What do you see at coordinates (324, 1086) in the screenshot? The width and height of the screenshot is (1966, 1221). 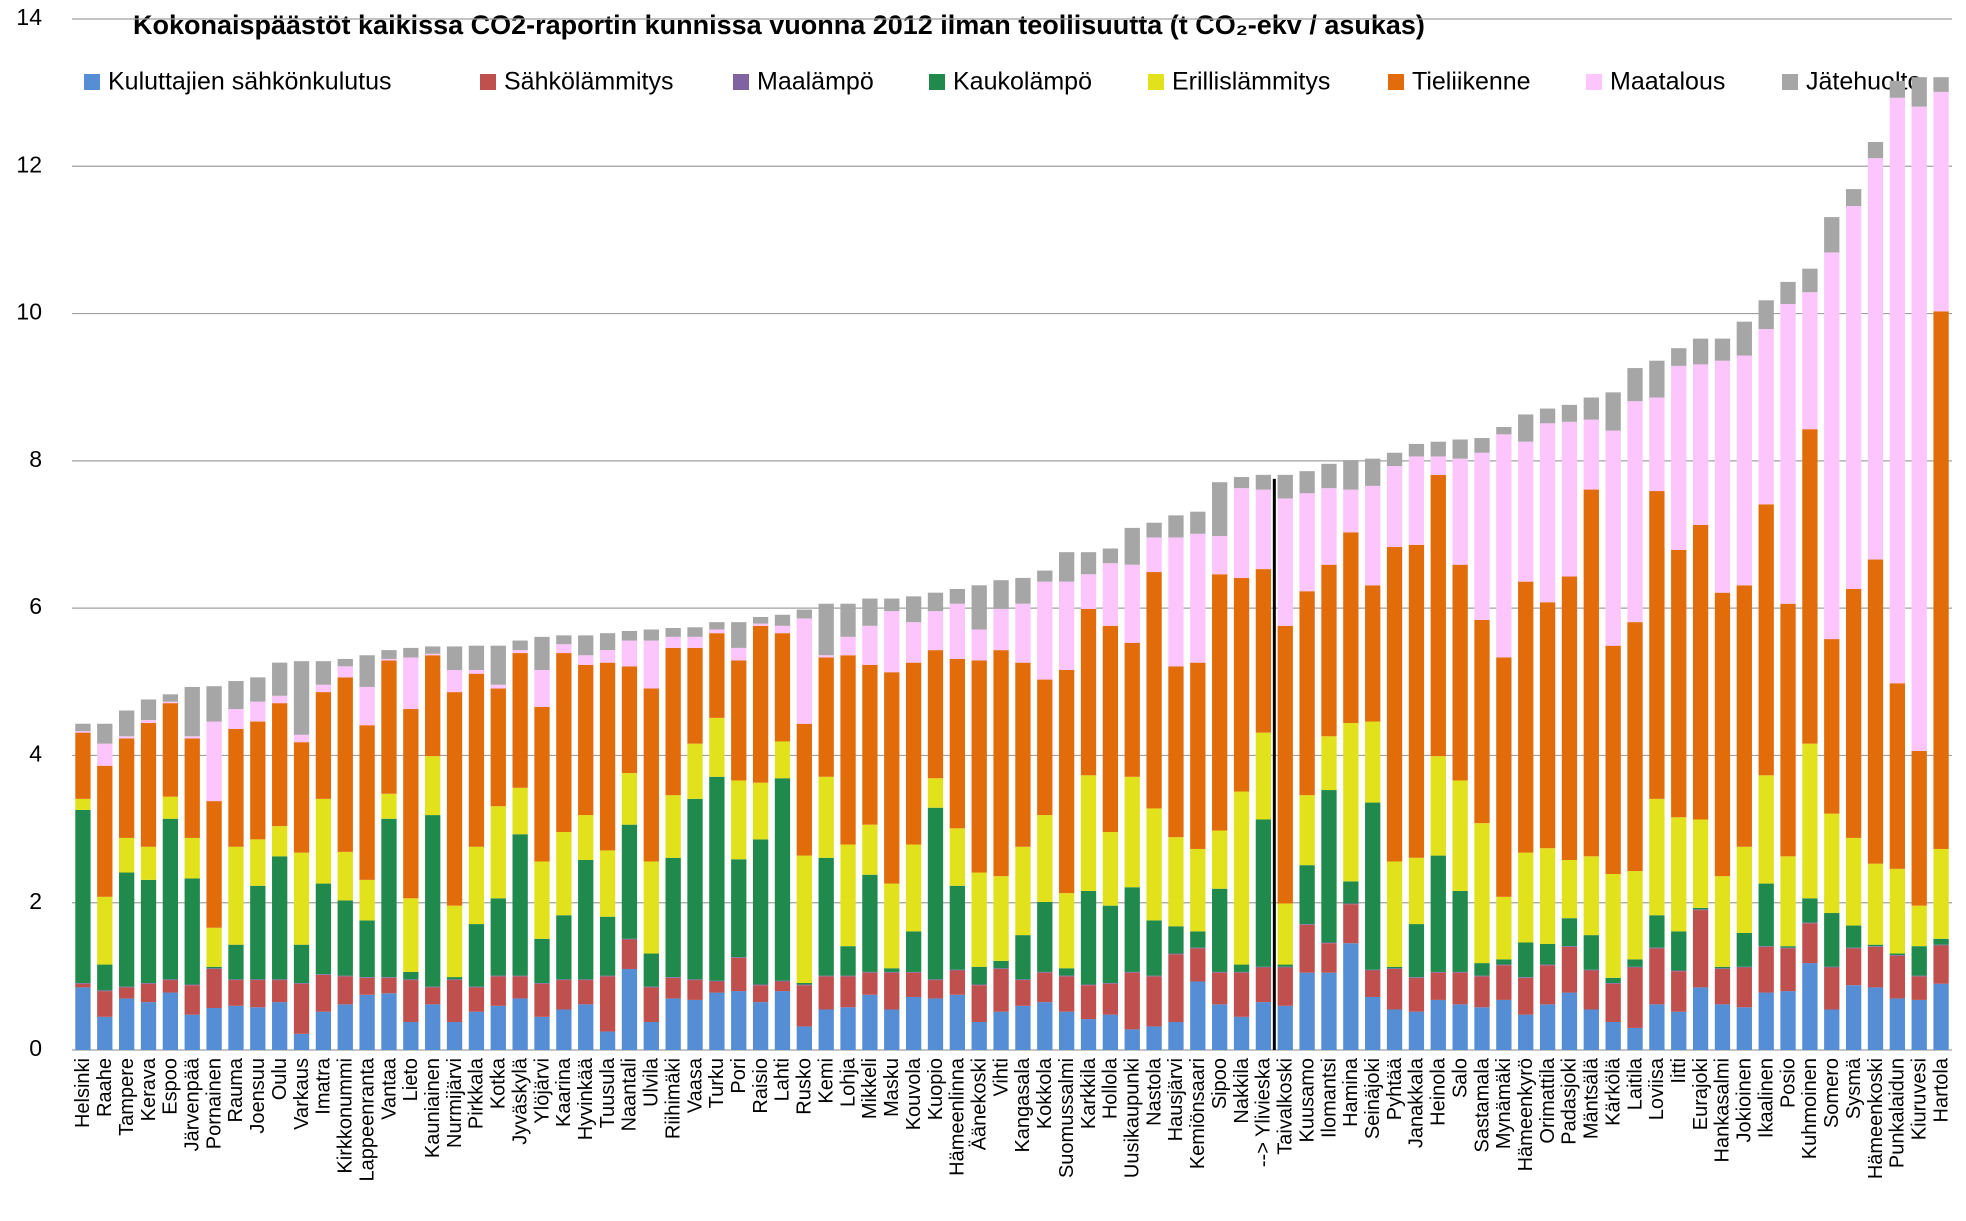 I see `x-tick-label: Imatra` at bounding box center [324, 1086].